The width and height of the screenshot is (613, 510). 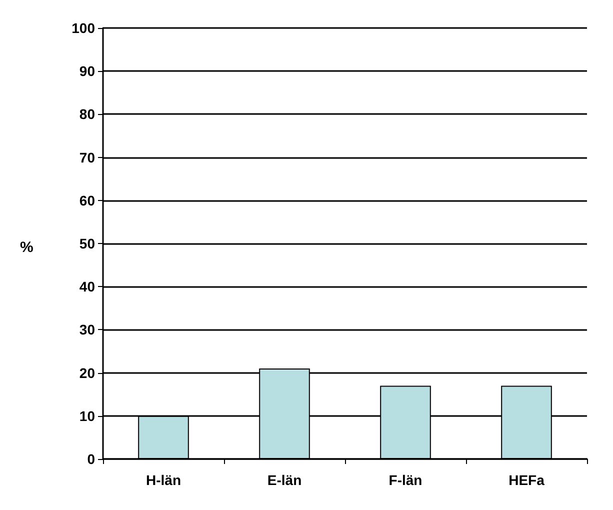 What do you see at coordinates (526, 480) in the screenshot?
I see `x-tick-label: HEFa` at bounding box center [526, 480].